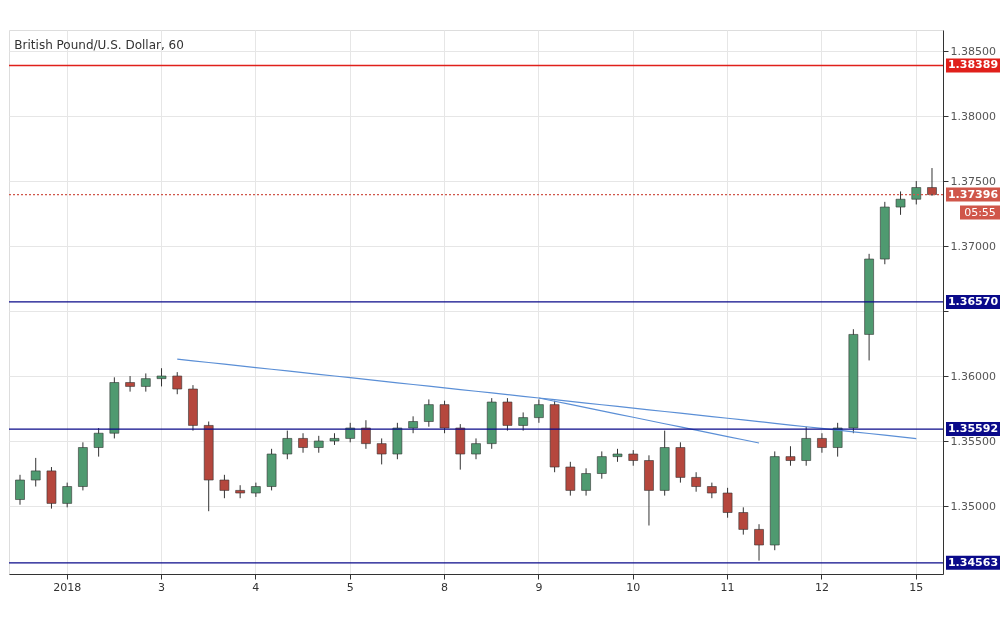 The height and width of the screenshot is (644, 1002). I want to click on y-tick-label: 1.37500, so click(973, 181).